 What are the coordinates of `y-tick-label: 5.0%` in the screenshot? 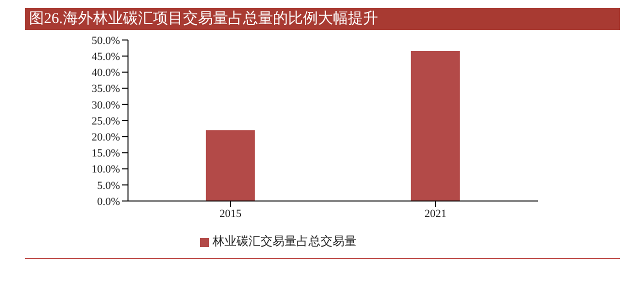 It's located at (108, 186).